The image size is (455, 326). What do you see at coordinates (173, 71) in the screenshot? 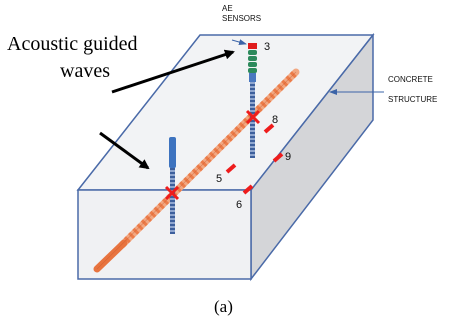
I see `arrow-to-sensor` at bounding box center [173, 71].